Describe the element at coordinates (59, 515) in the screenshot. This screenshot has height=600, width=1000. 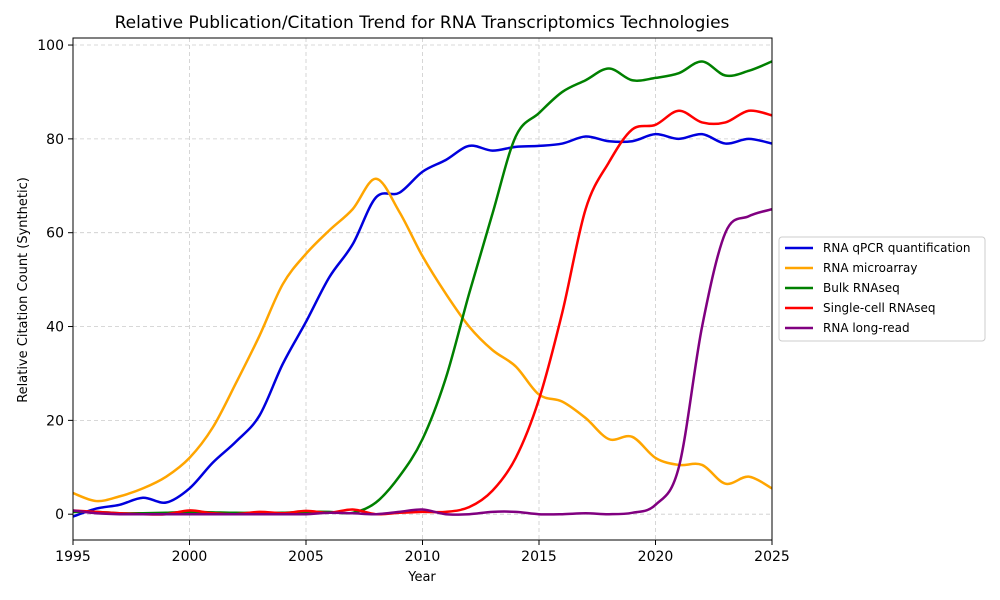
I see `y-tick-label: 0` at that location.